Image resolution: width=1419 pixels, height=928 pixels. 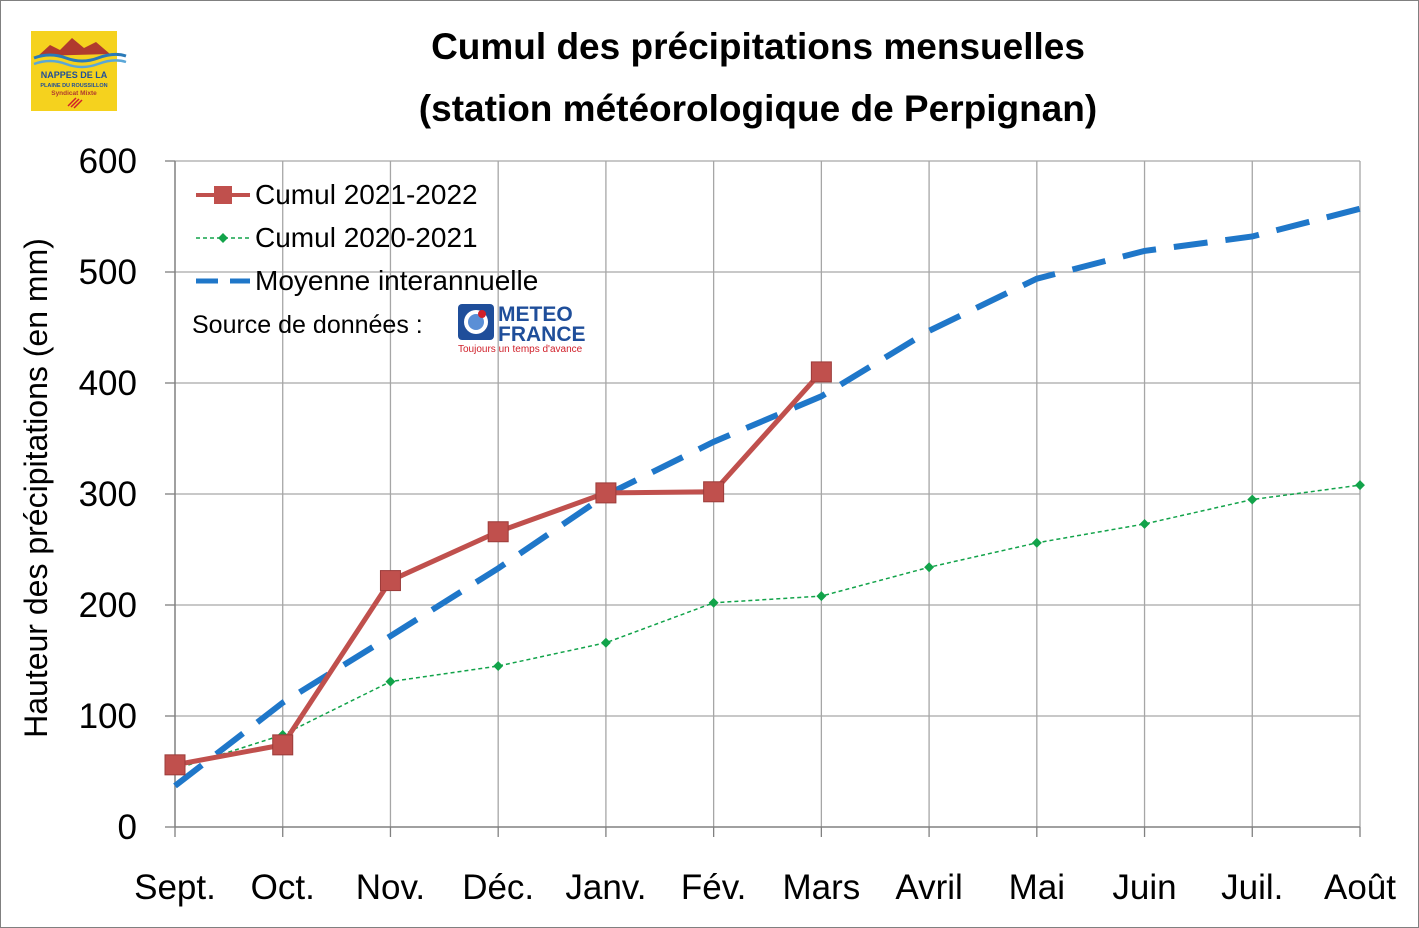 What do you see at coordinates (175, 887) in the screenshot?
I see `x-tick-label: Sept.` at bounding box center [175, 887].